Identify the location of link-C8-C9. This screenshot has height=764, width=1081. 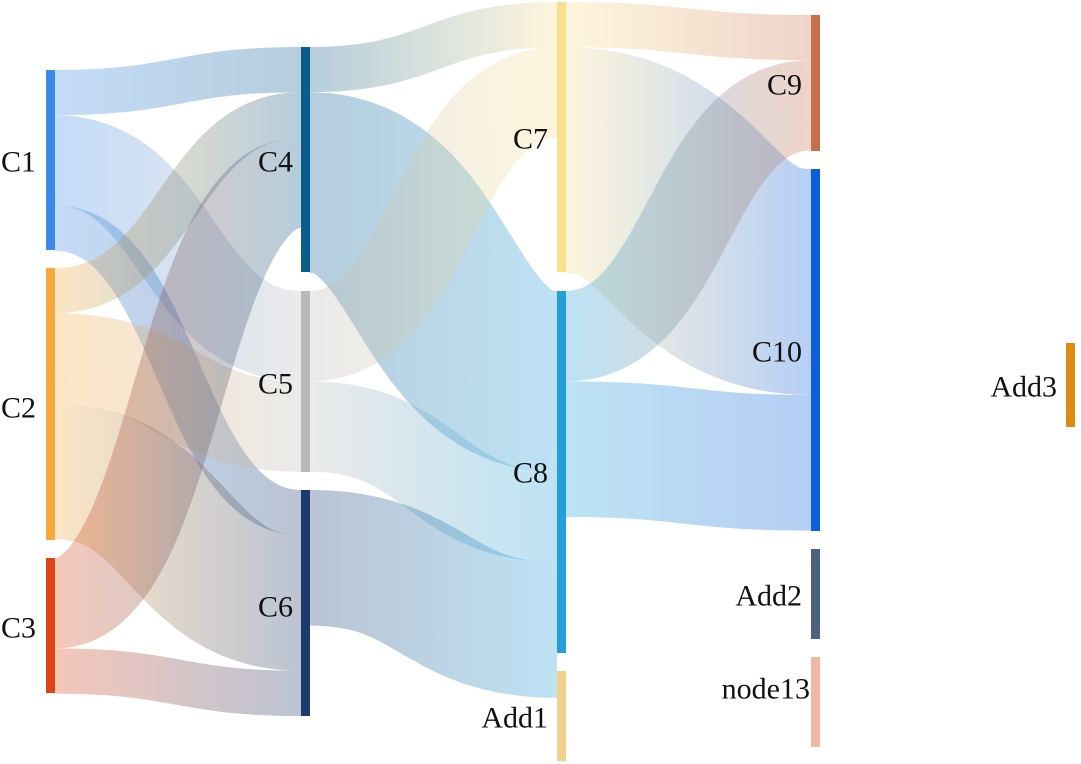
(688, 221).